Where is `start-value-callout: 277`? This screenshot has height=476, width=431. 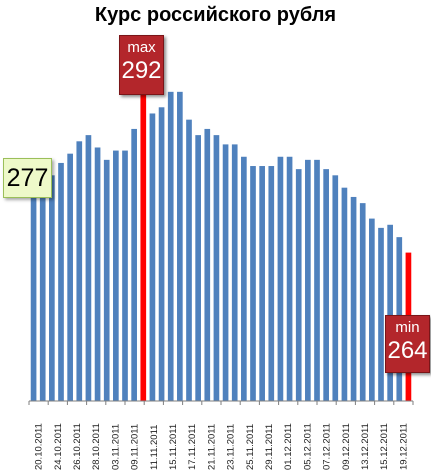
start-value-callout: 277 is located at coordinates (27, 178).